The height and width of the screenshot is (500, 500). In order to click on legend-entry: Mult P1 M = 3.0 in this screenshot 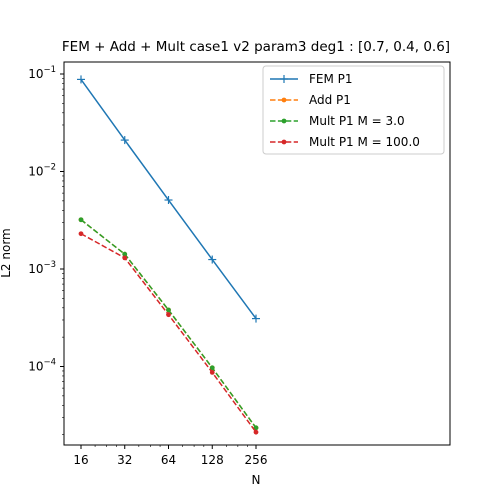, I will do `click(337, 121)`.